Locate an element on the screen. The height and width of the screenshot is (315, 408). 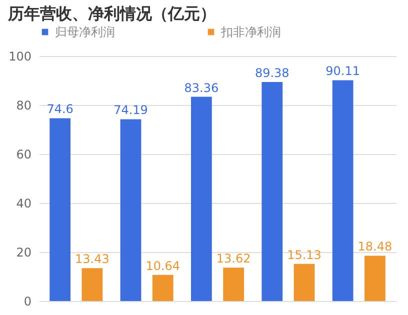
data-label: 15.13 is located at coordinates (304, 255).